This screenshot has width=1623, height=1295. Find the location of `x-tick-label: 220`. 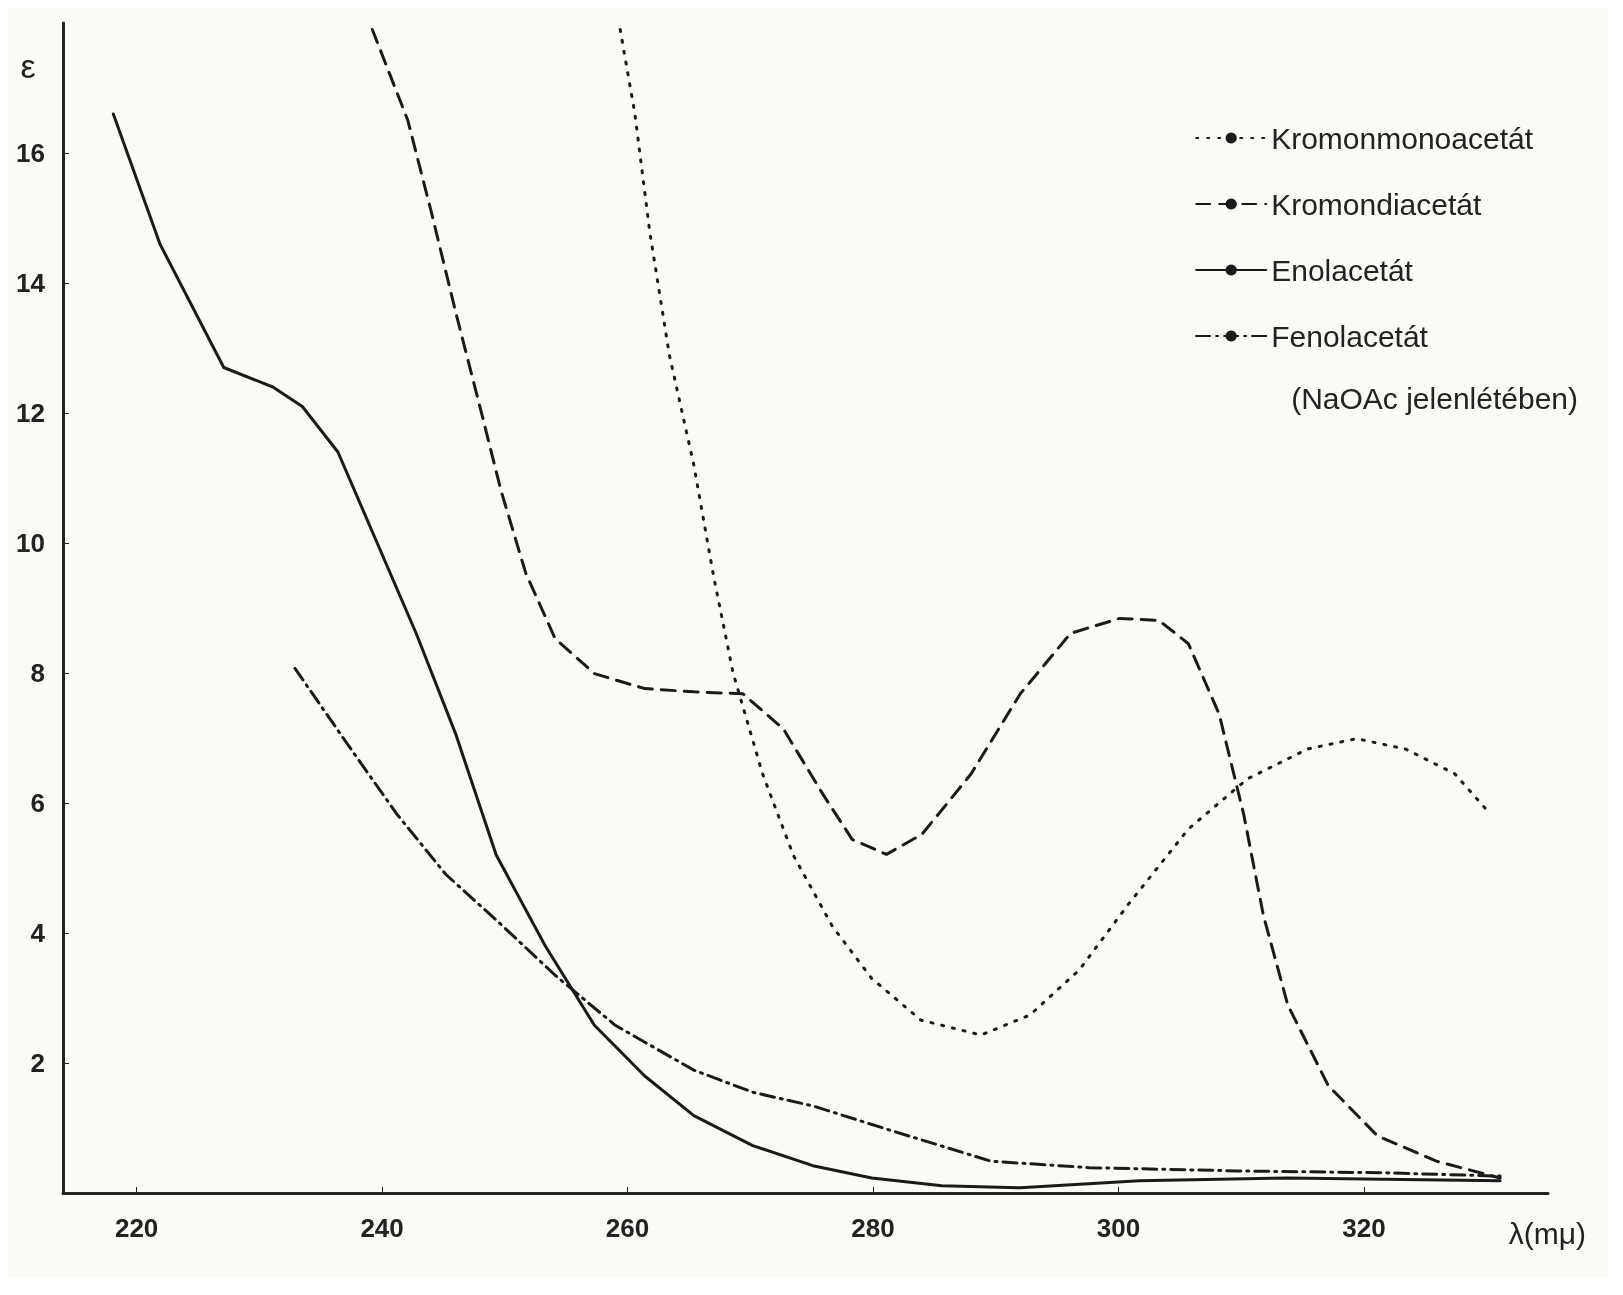

x-tick-label: 220 is located at coordinates (136, 1228).